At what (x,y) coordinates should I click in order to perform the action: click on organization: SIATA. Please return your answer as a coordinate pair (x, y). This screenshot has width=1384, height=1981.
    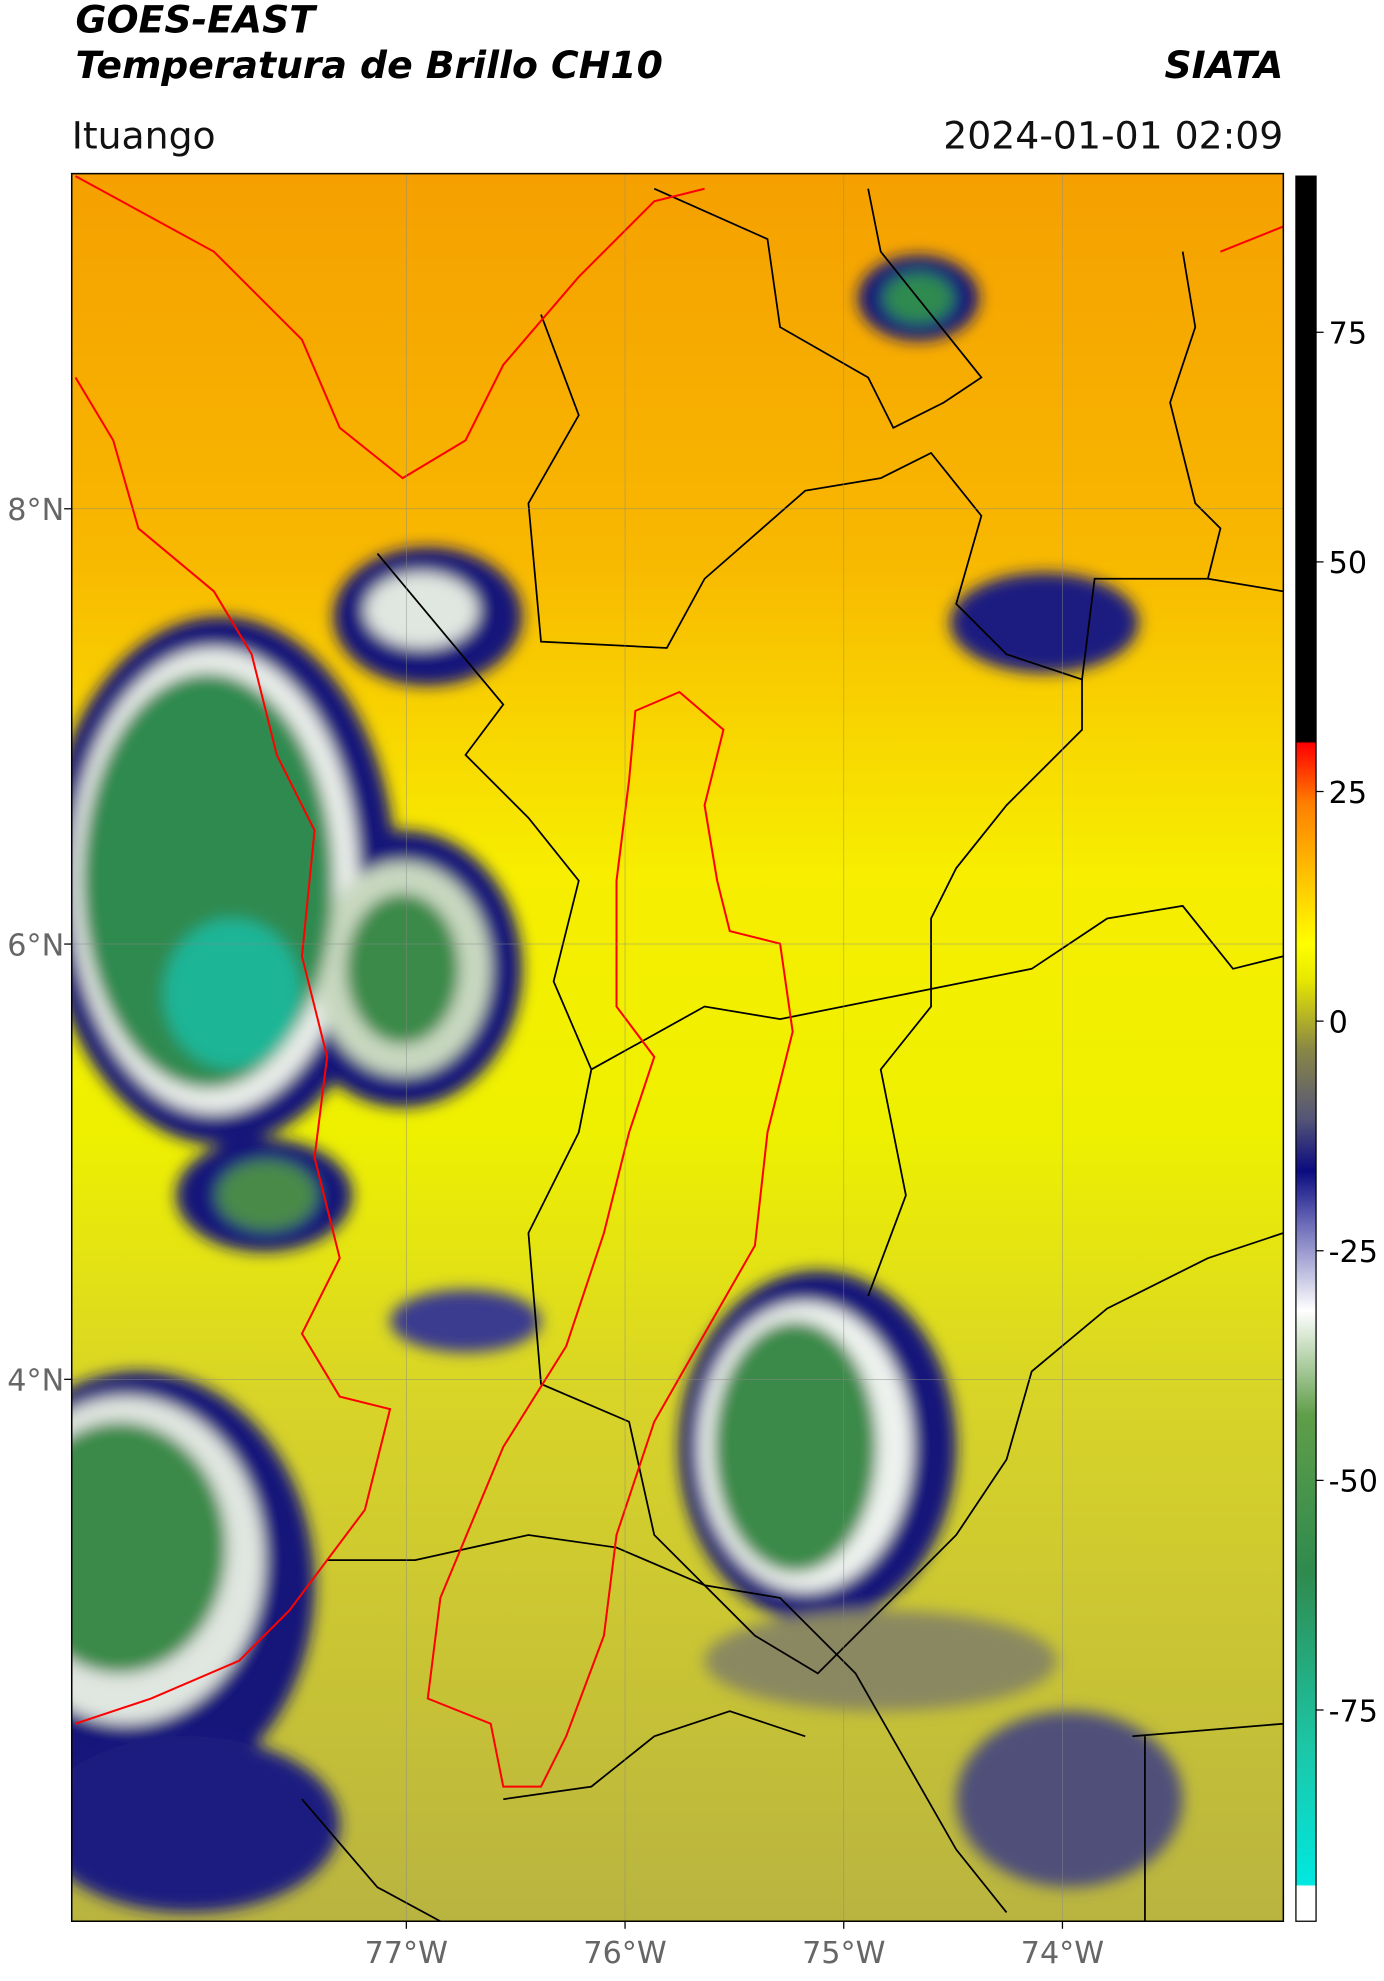
    Looking at the image, I should click on (1224, 65).